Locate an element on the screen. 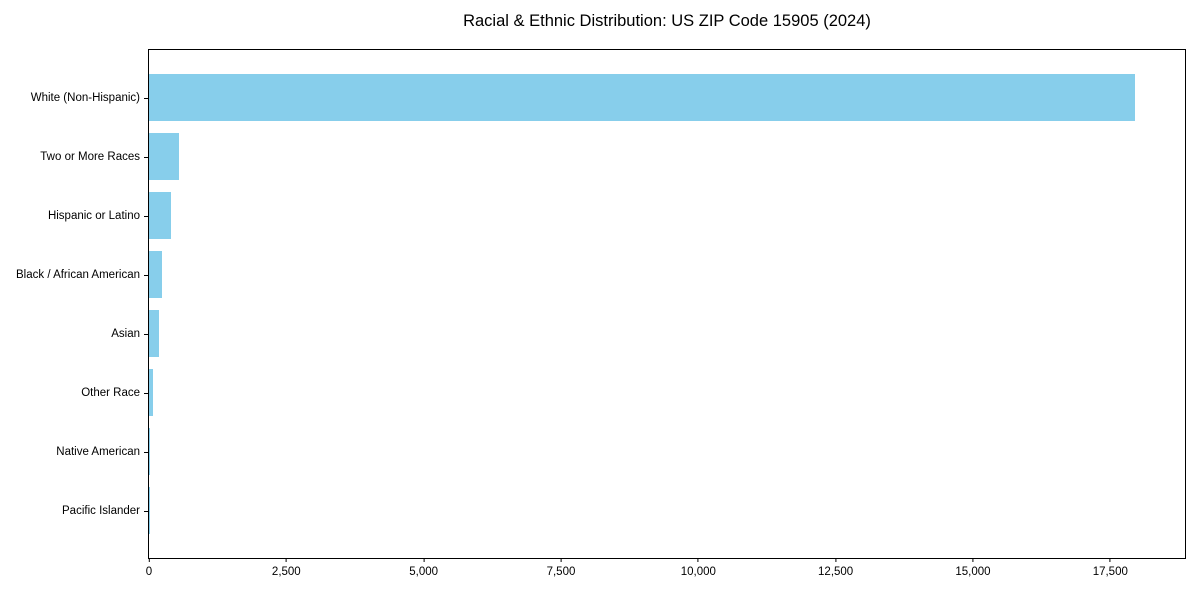  chart-row: Pacific Islander is located at coordinates (623, 510).